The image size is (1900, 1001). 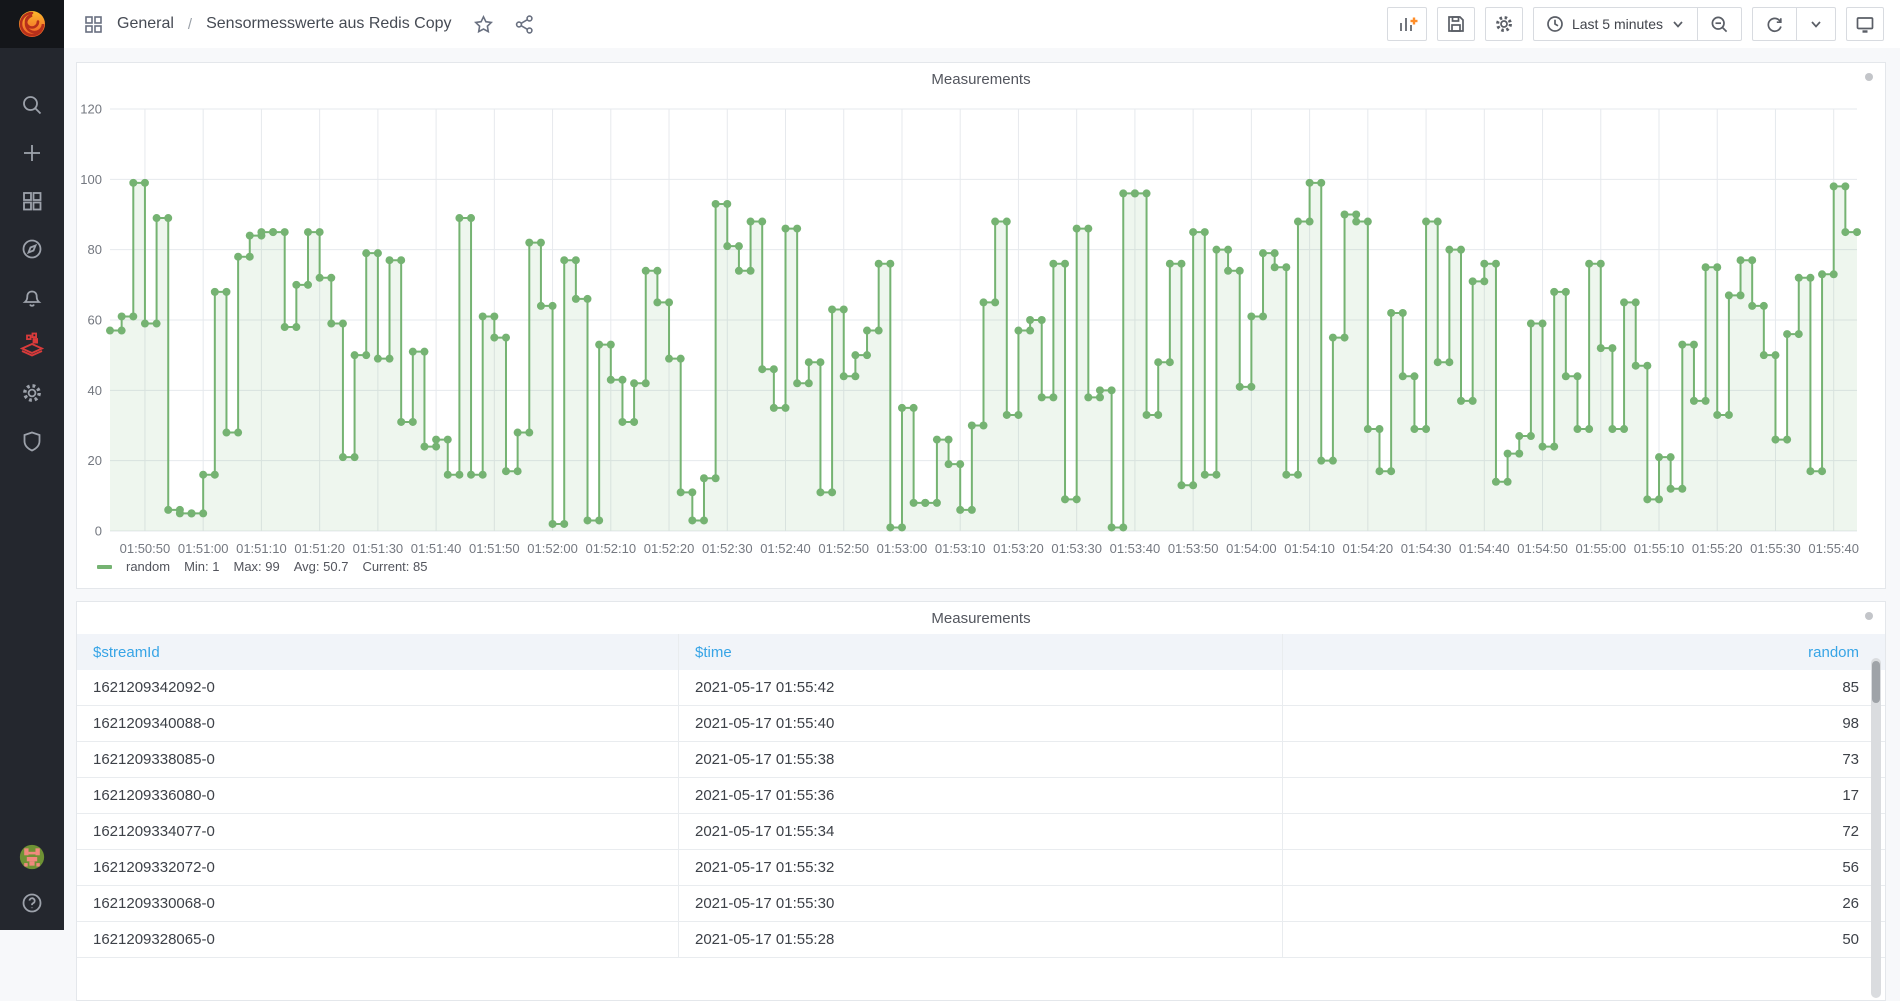 I want to click on cell-streamid: 1621209328065-0, so click(x=154, y=939).